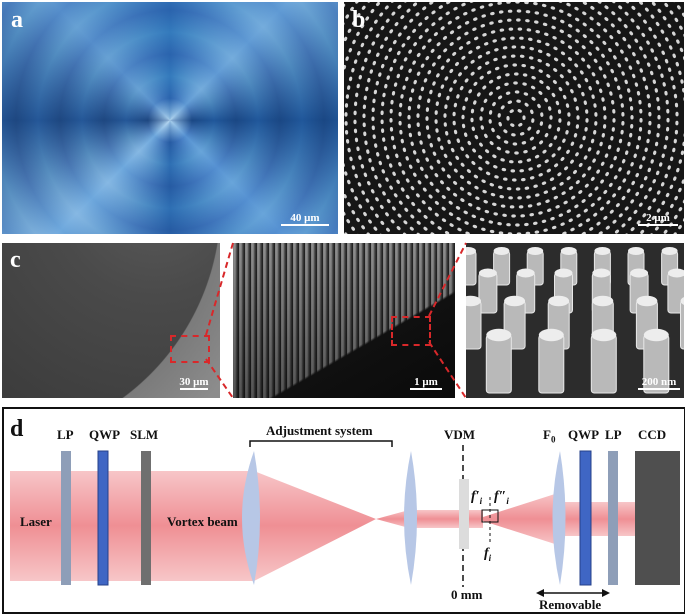 The width and height of the screenshot is (685, 614). What do you see at coordinates (344, 320) in the screenshot?
I see `panel-c-sem-tilted: 1 μm` at bounding box center [344, 320].